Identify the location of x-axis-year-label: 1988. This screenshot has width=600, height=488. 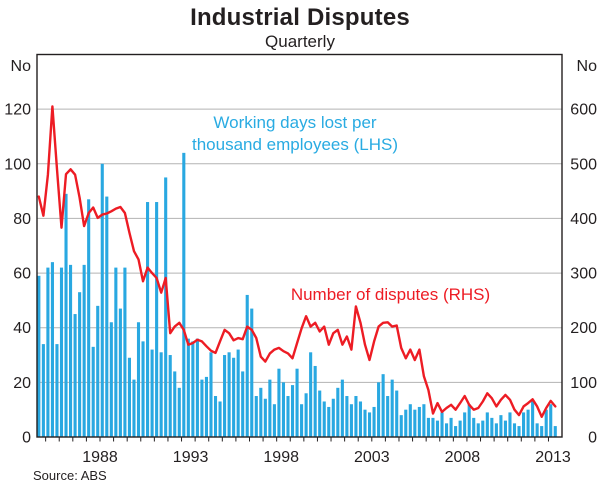
(100, 457).